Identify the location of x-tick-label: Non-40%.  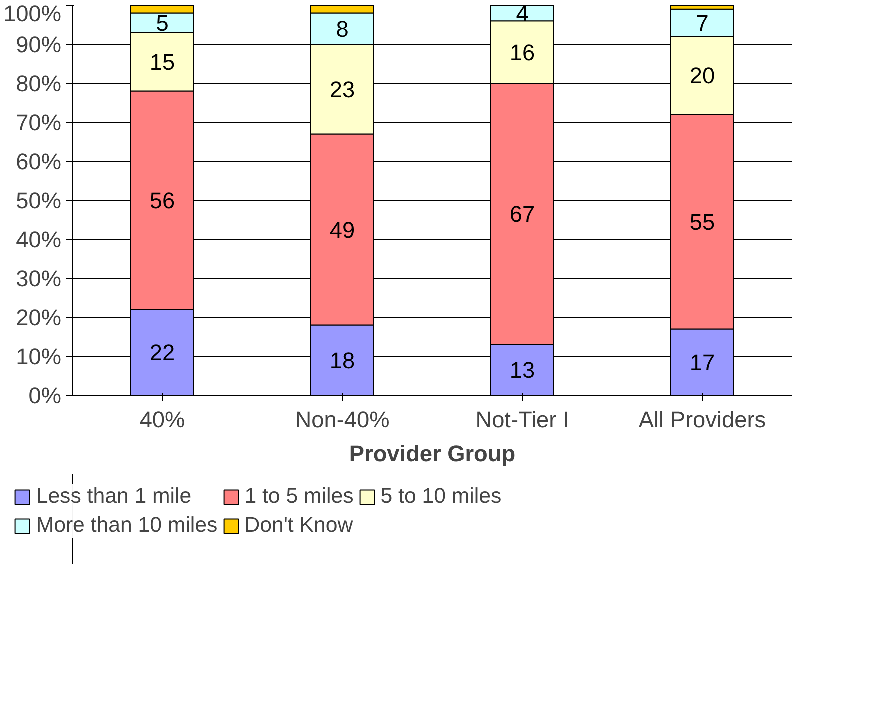
(342, 419).